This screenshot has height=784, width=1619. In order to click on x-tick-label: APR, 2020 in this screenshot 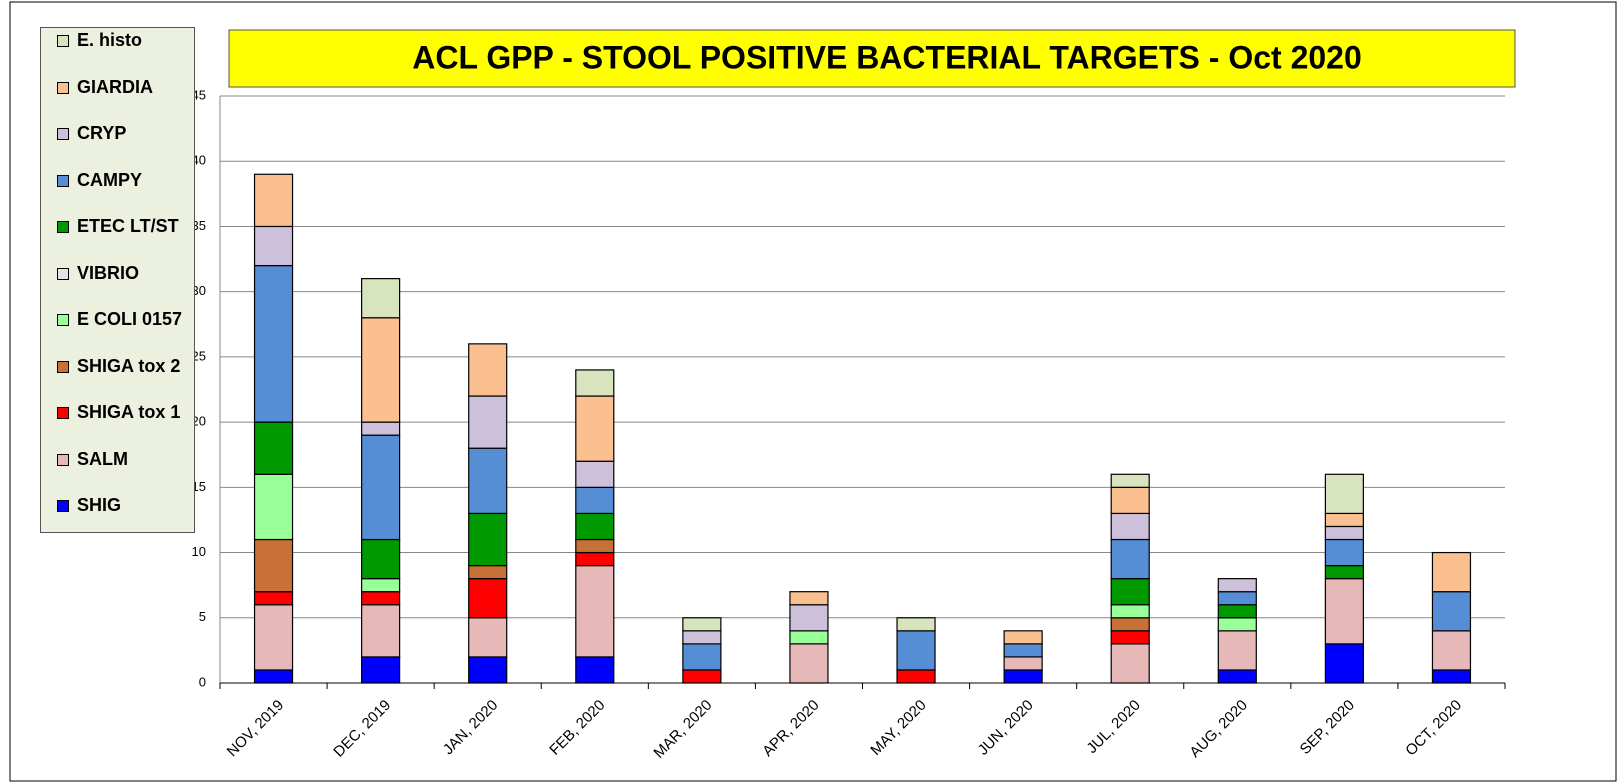, I will do `click(790, 728)`.